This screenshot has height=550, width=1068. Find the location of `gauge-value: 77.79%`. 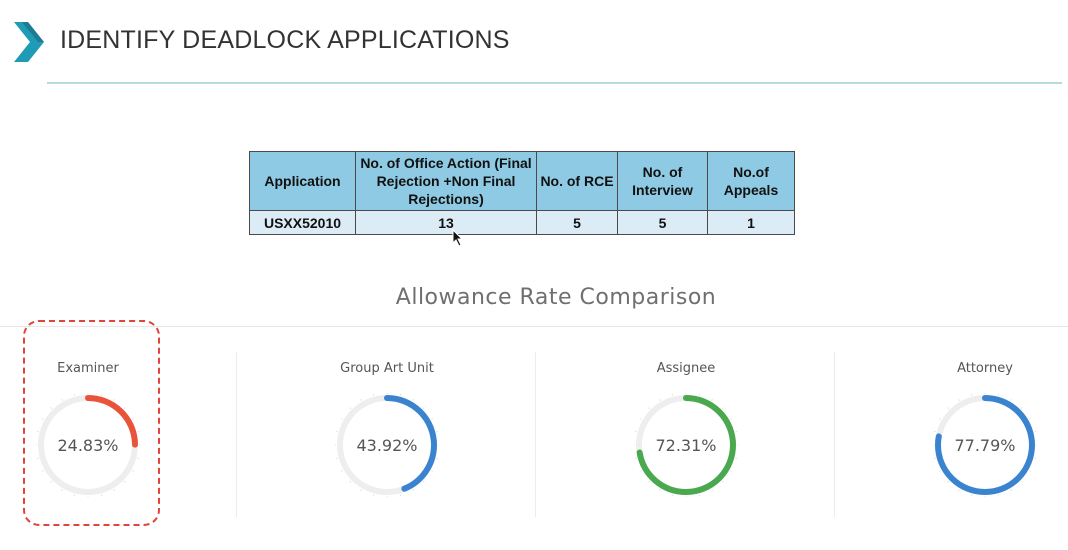

gauge-value: 77.79% is located at coordinates (985, 445).